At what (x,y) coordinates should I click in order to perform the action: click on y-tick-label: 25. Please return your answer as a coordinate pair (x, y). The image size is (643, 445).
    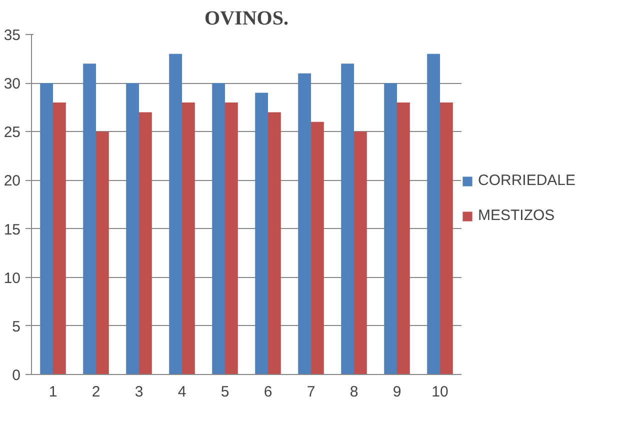
    Looking at the image, I should click on (12, 133).